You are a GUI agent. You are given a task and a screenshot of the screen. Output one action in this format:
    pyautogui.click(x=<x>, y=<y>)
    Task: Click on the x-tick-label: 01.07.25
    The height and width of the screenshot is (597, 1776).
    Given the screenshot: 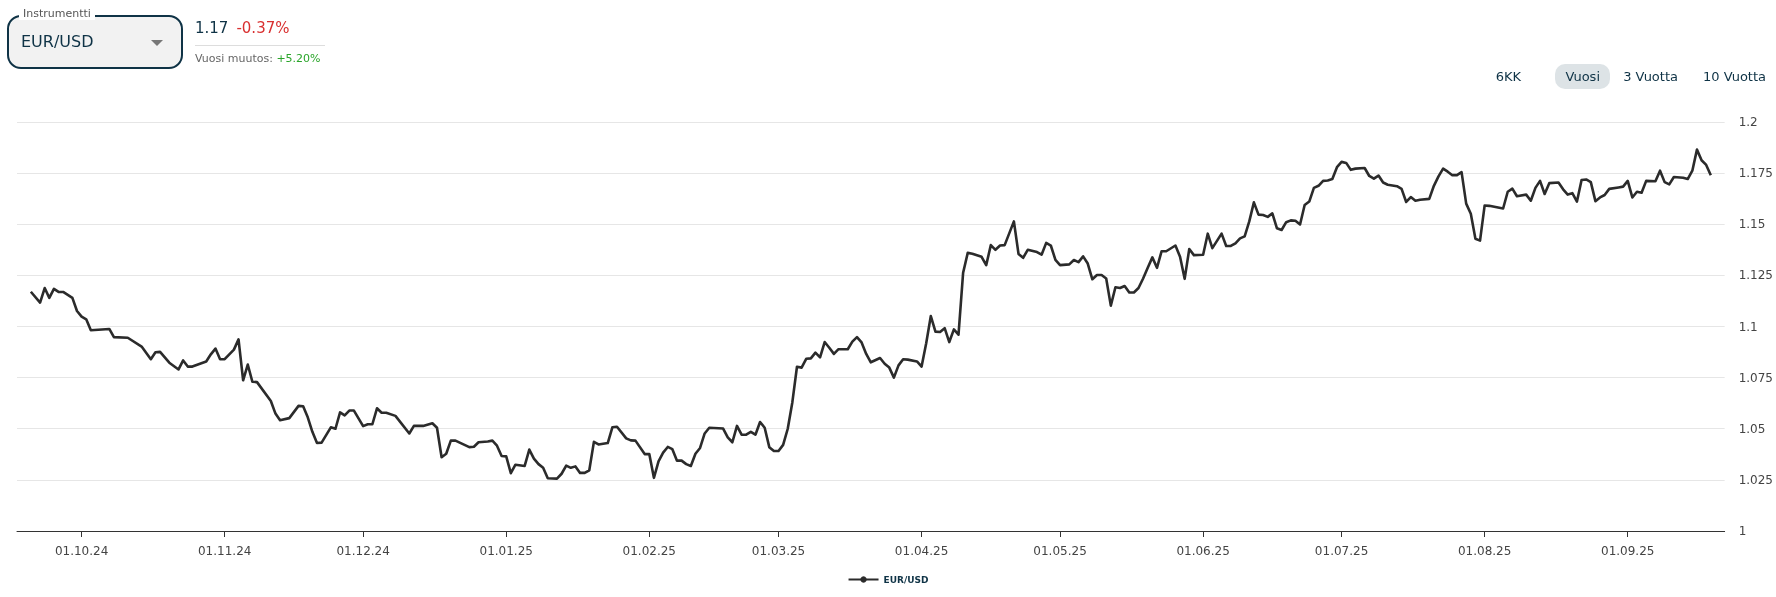 What is the action you would take?
    pyautogui.click(x=1341, y=551)
    